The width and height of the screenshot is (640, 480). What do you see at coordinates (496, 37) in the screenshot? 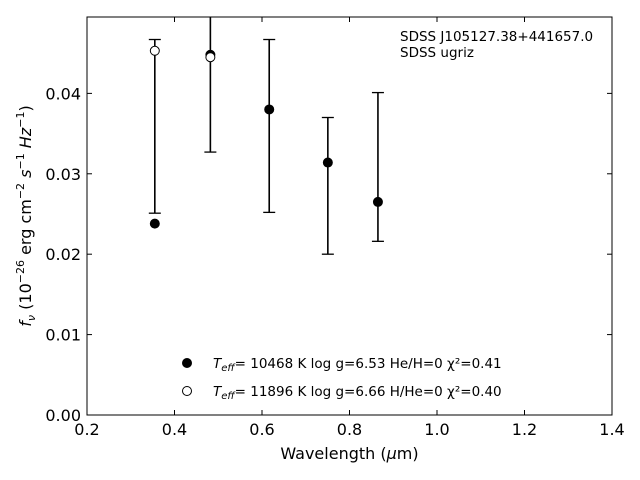
I see `object-annotation: SDSS J105127.38+441657.0` at bounding box center [496, 37].